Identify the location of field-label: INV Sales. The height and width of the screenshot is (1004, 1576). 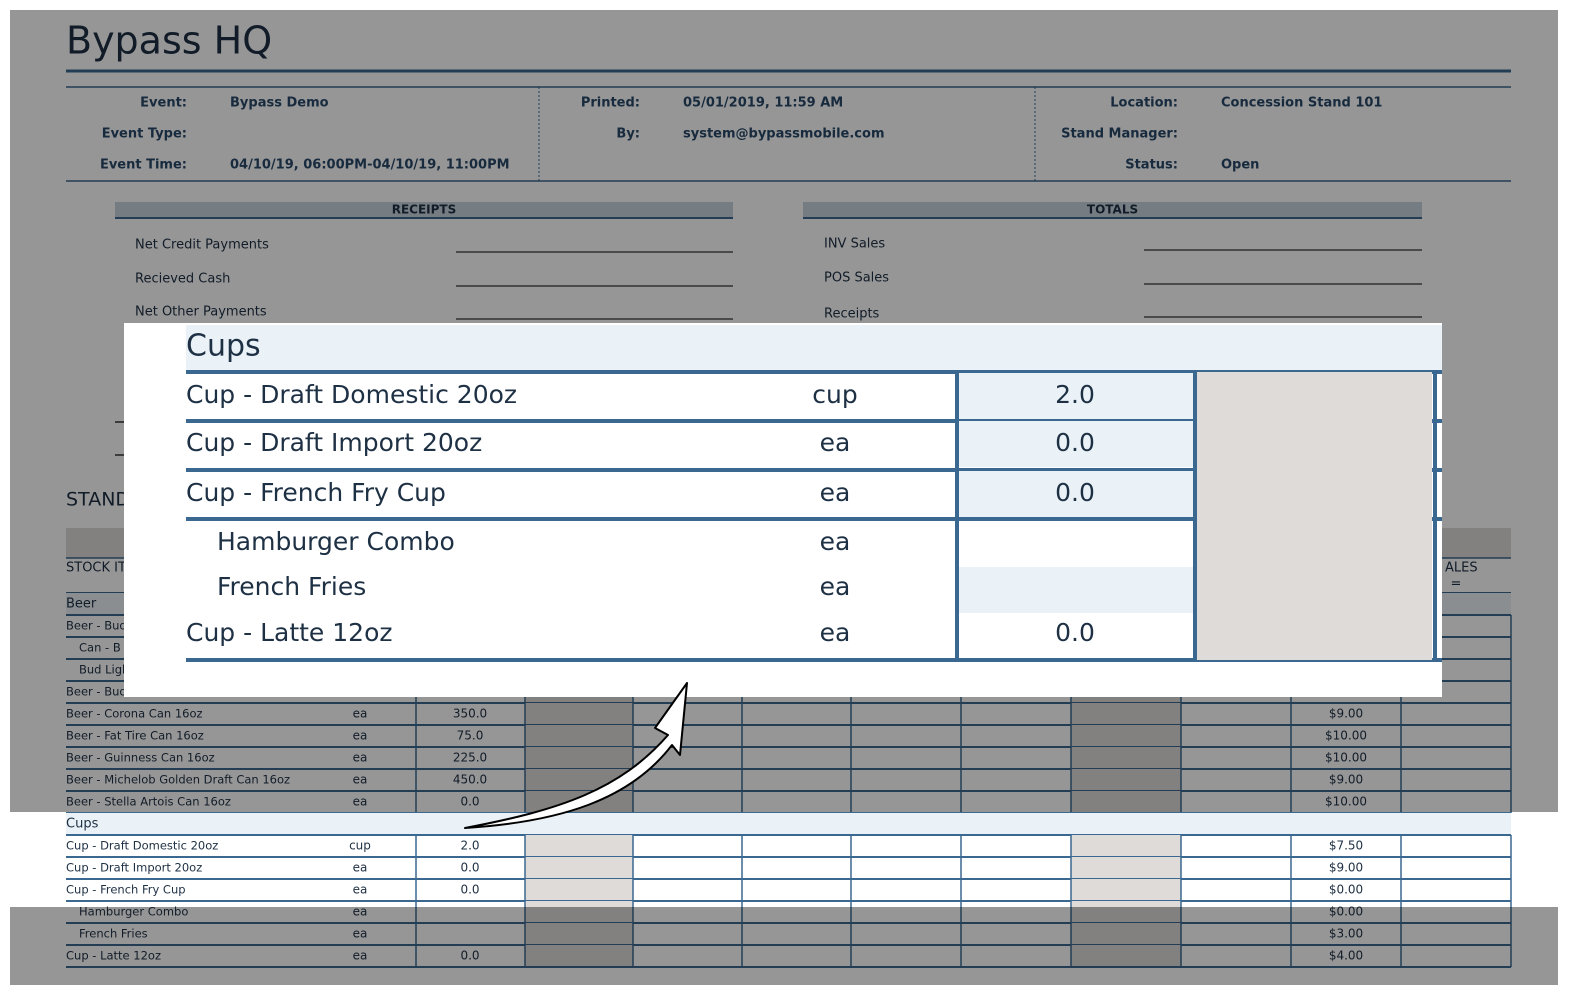
(854, 244).